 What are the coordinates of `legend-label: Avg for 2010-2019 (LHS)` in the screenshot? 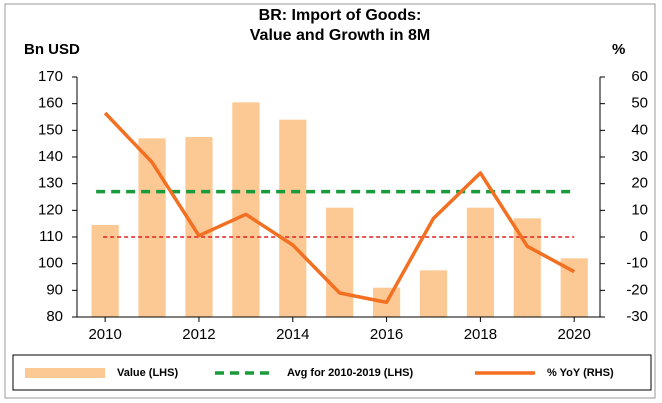 It's located at (350, 373).